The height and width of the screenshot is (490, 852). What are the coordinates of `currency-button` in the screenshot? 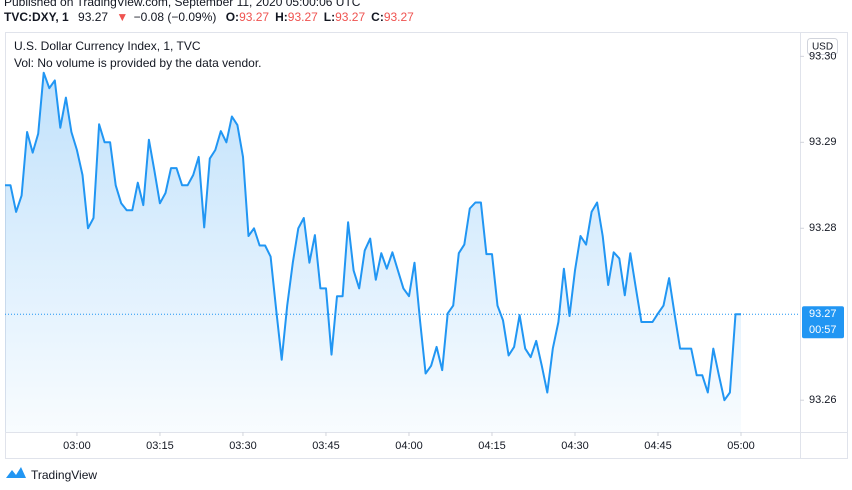 It's located at (822, 46).